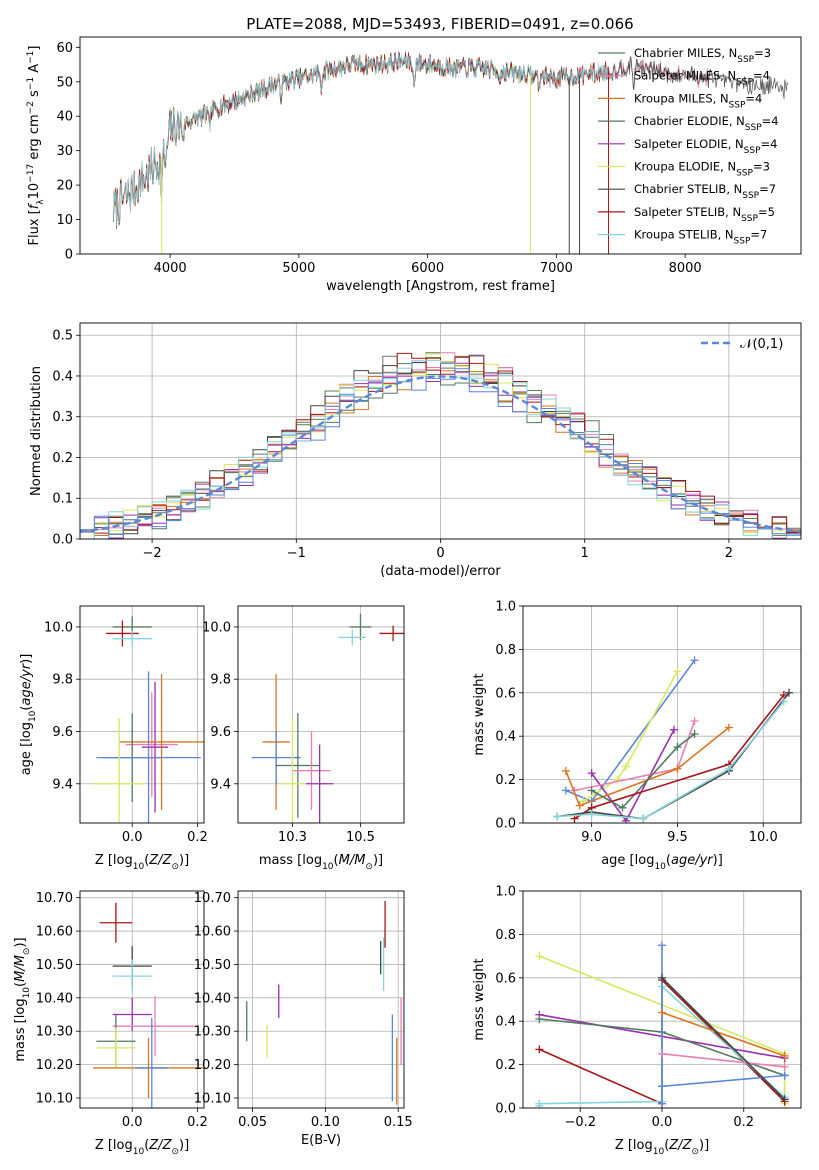 Image resolution: width=819 pixels, height=1170 pixels. I want to click on legend-label: 𝒩(0,1), so click(761, 344).